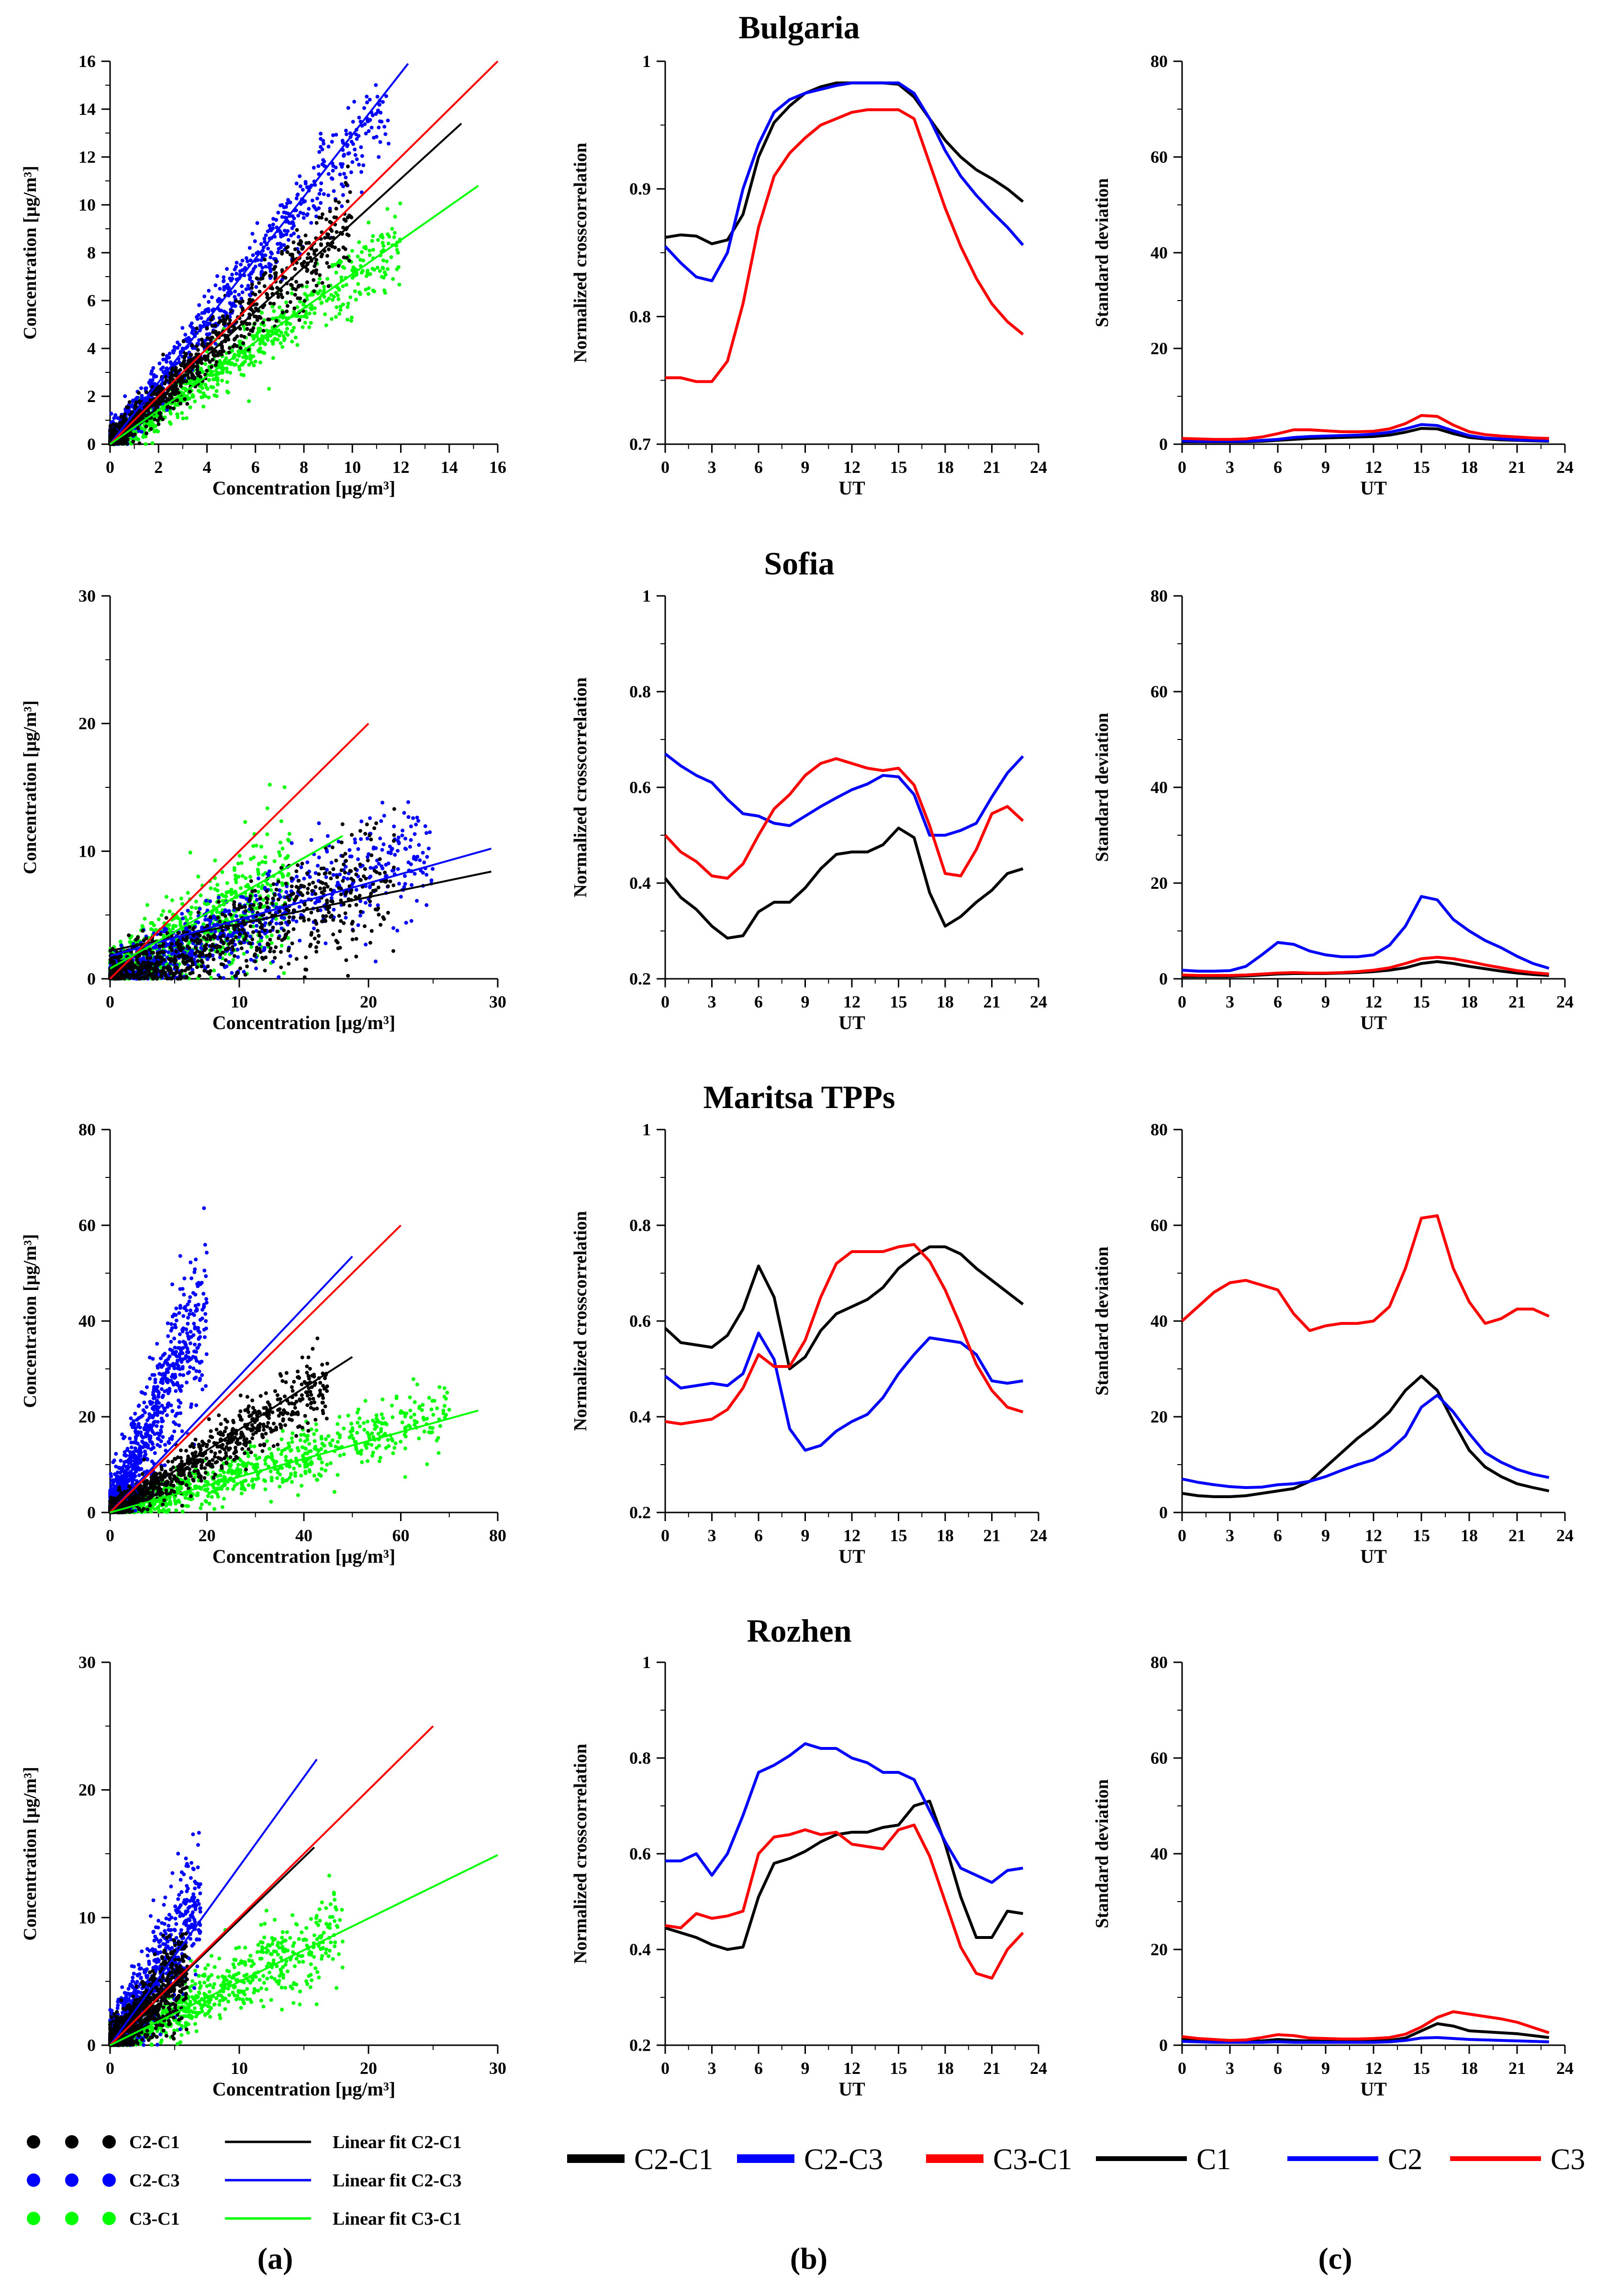 The image size is (1597, 2296). Describe the element at coordinates (1470, 467) in the screenshot. I see `stddev-x-tick-label: 18` at that location.